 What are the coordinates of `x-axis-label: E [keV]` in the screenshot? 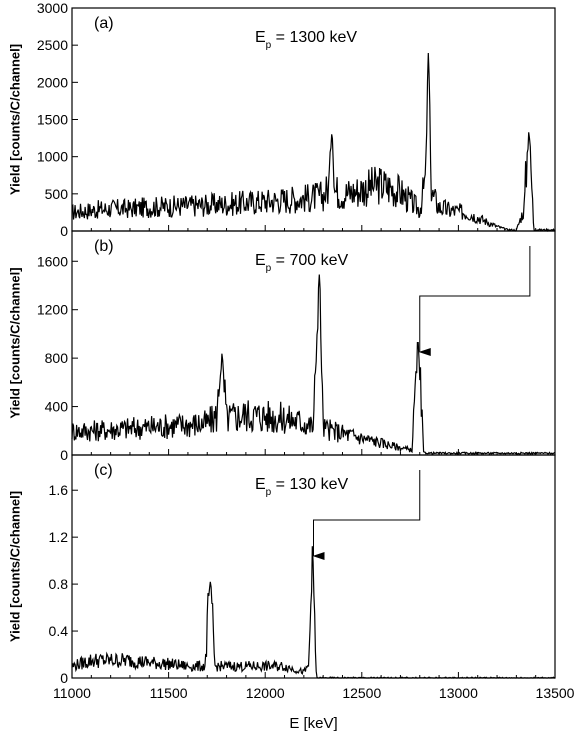 It's located at (313, 723).